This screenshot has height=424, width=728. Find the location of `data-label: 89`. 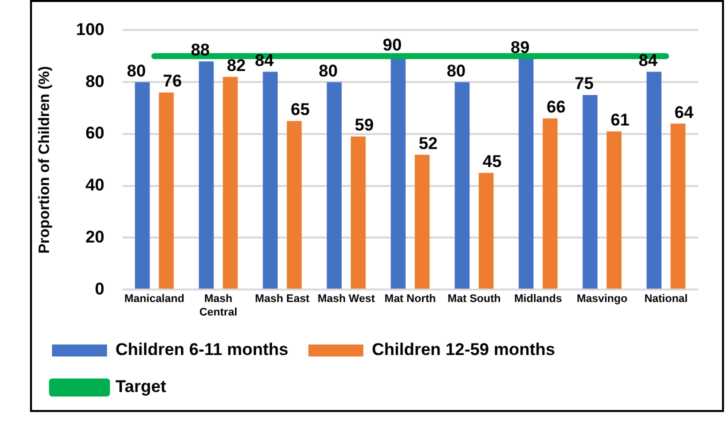

data-label: 89 is located at coordinates (520, 47).